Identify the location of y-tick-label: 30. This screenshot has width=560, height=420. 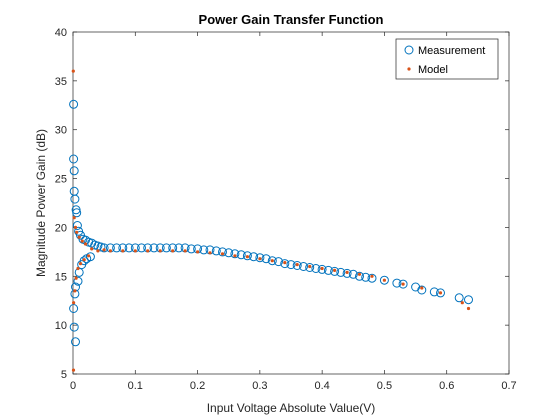
(61, 131).